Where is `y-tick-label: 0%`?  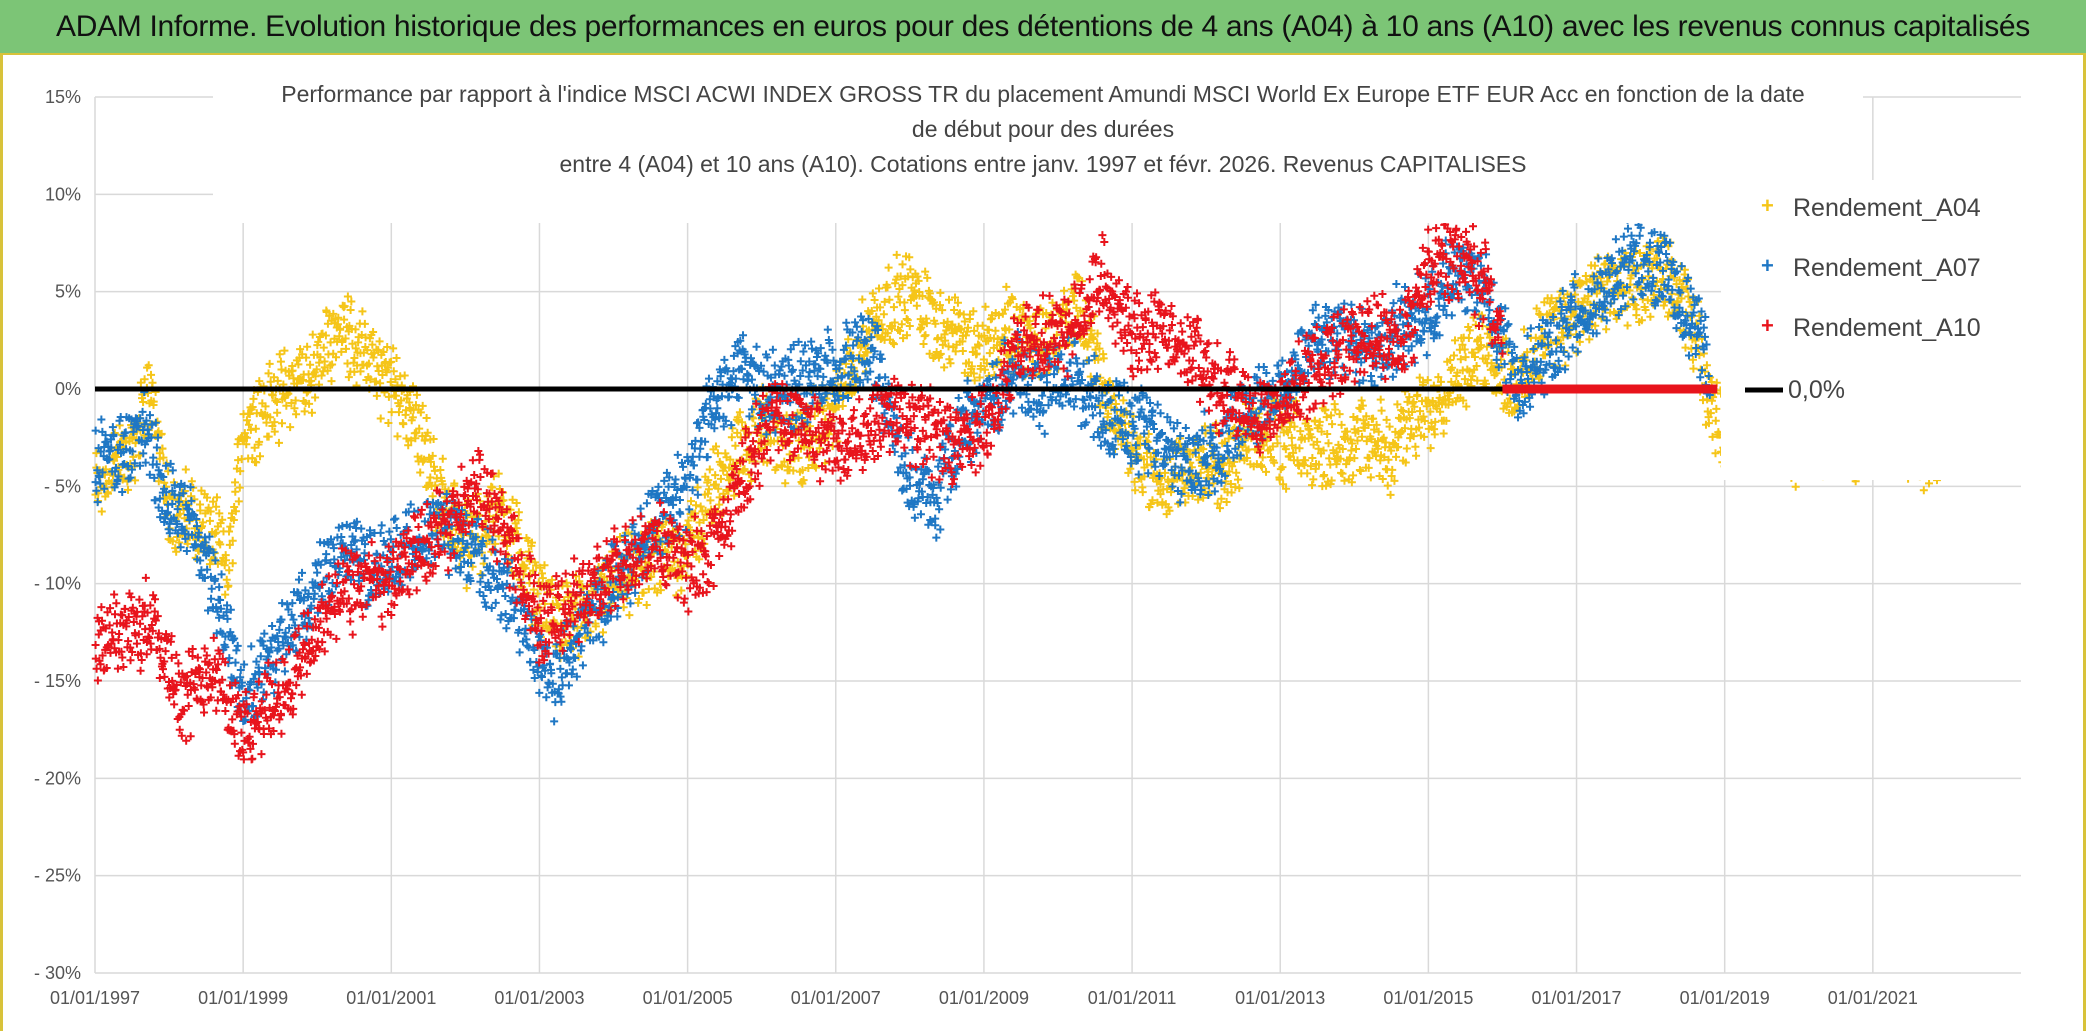 y-tick-label: 0% is located at coordinates (68, 389).